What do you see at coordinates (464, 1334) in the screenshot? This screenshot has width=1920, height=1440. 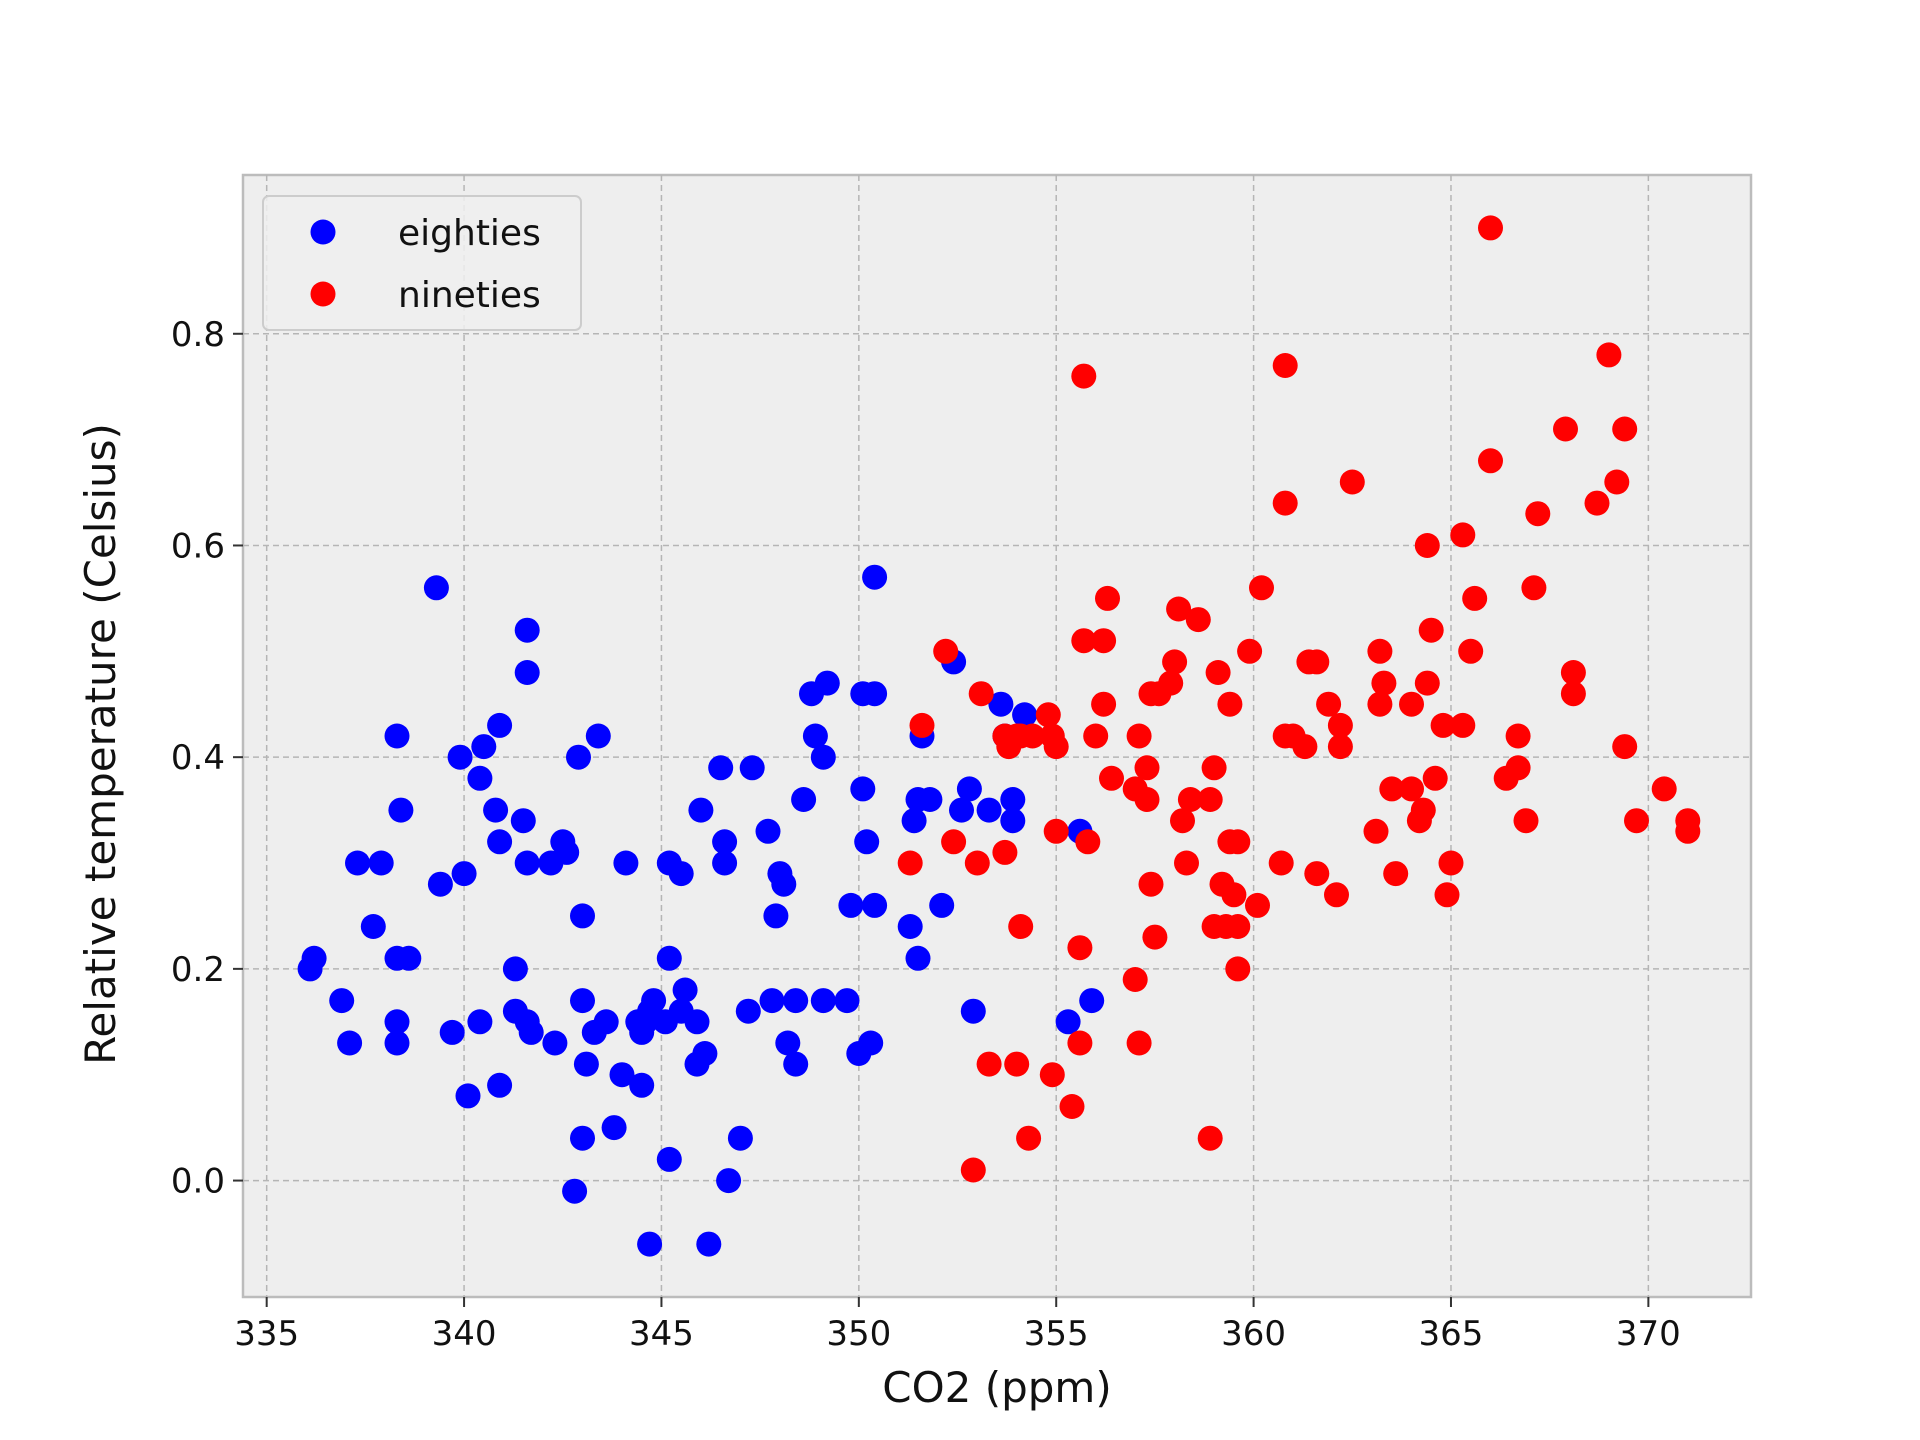 I see `x-tick-label: 340` at bounding box center [464, 1334].